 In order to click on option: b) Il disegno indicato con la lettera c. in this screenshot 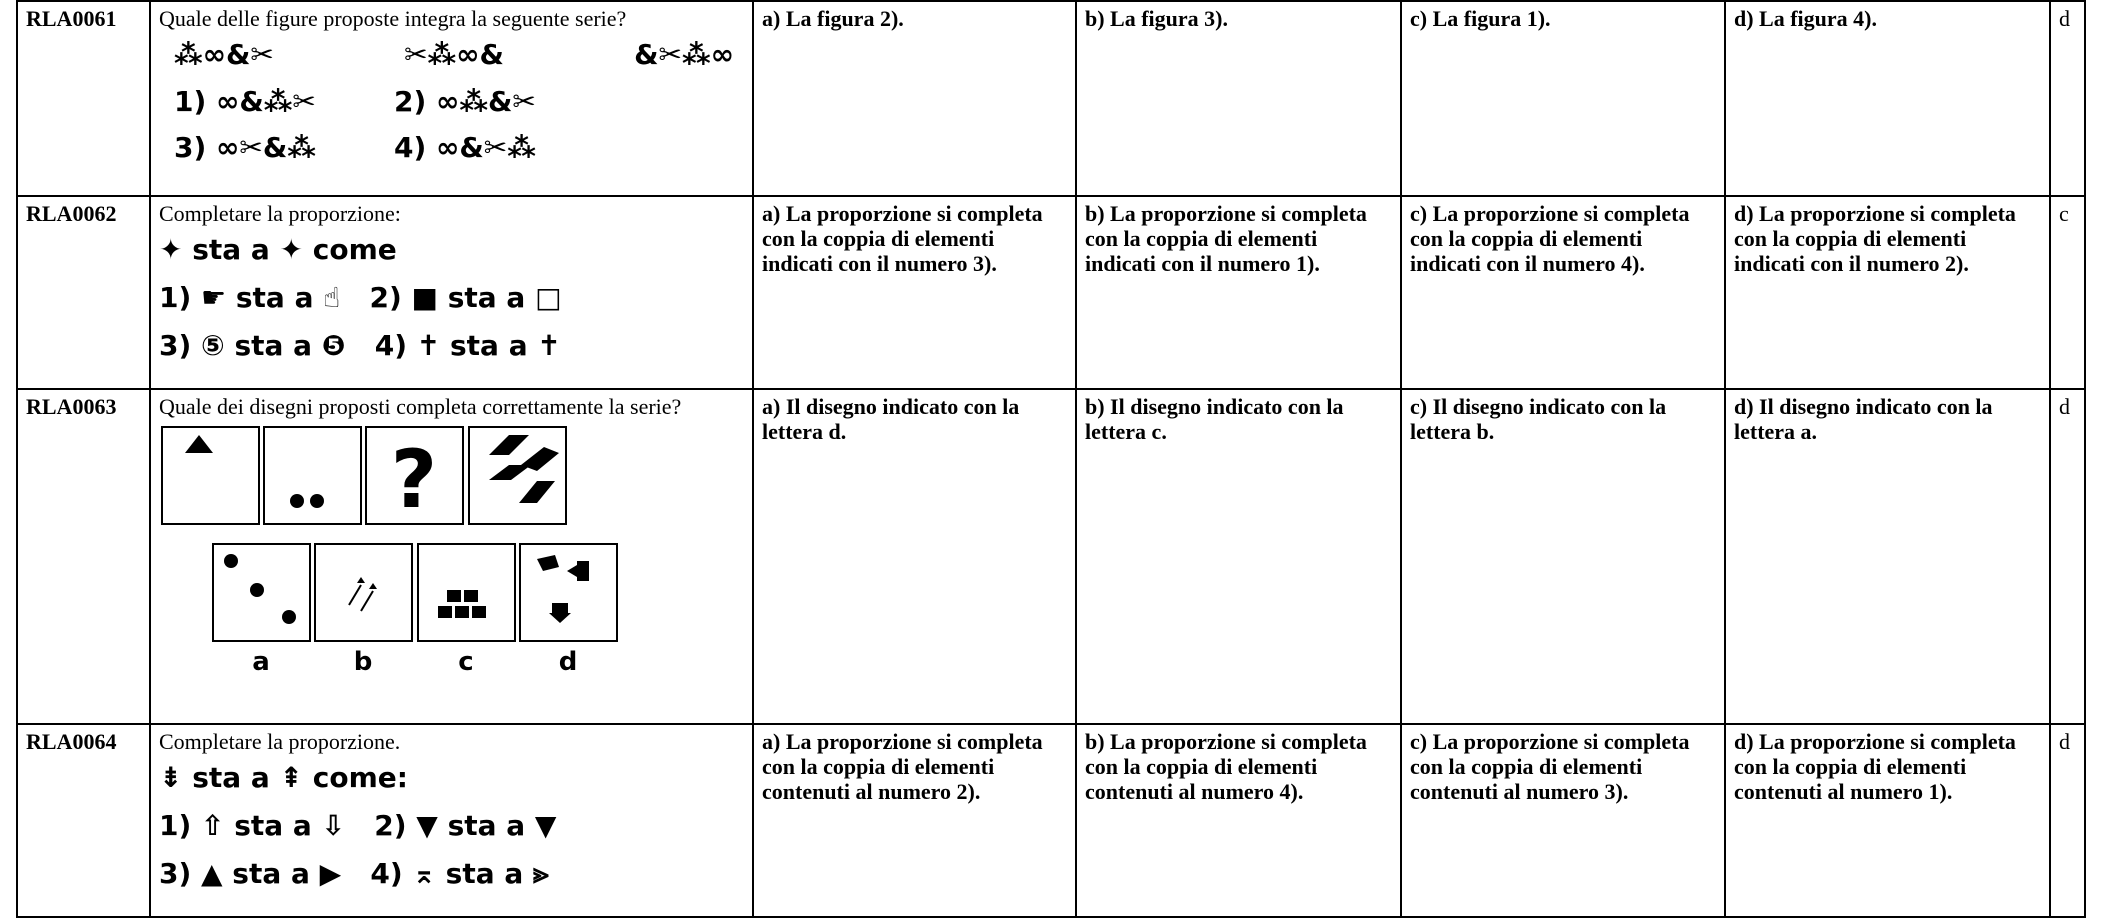, I will do `click(1238, 556)`.